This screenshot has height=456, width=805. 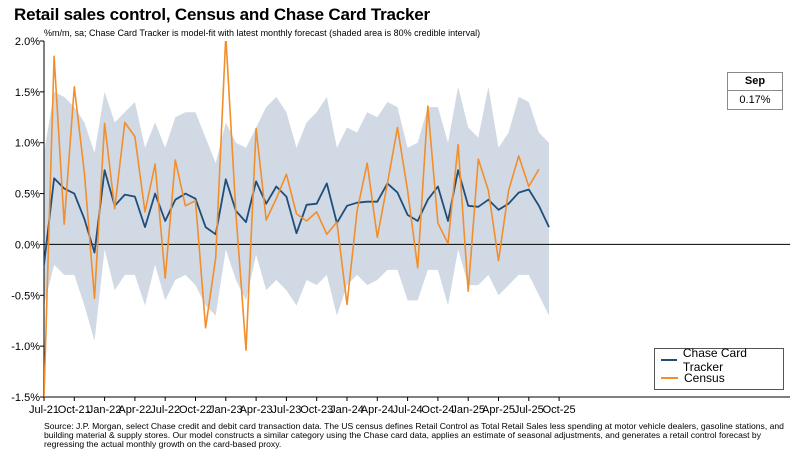 I want to click on latest-forecast-callout: Sep 0.17%, so click(x=755, y=91).